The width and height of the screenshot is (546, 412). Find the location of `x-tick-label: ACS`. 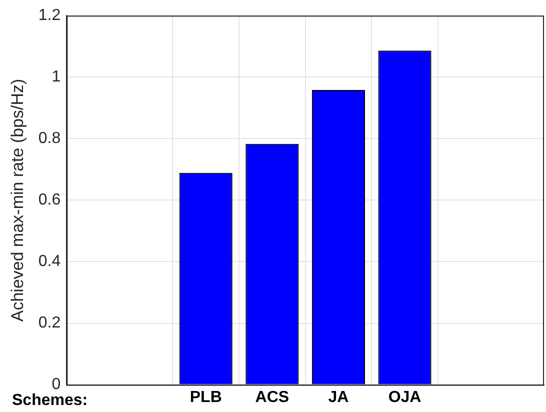

x-tick-label: ACS is located at coordinates (272, 397).